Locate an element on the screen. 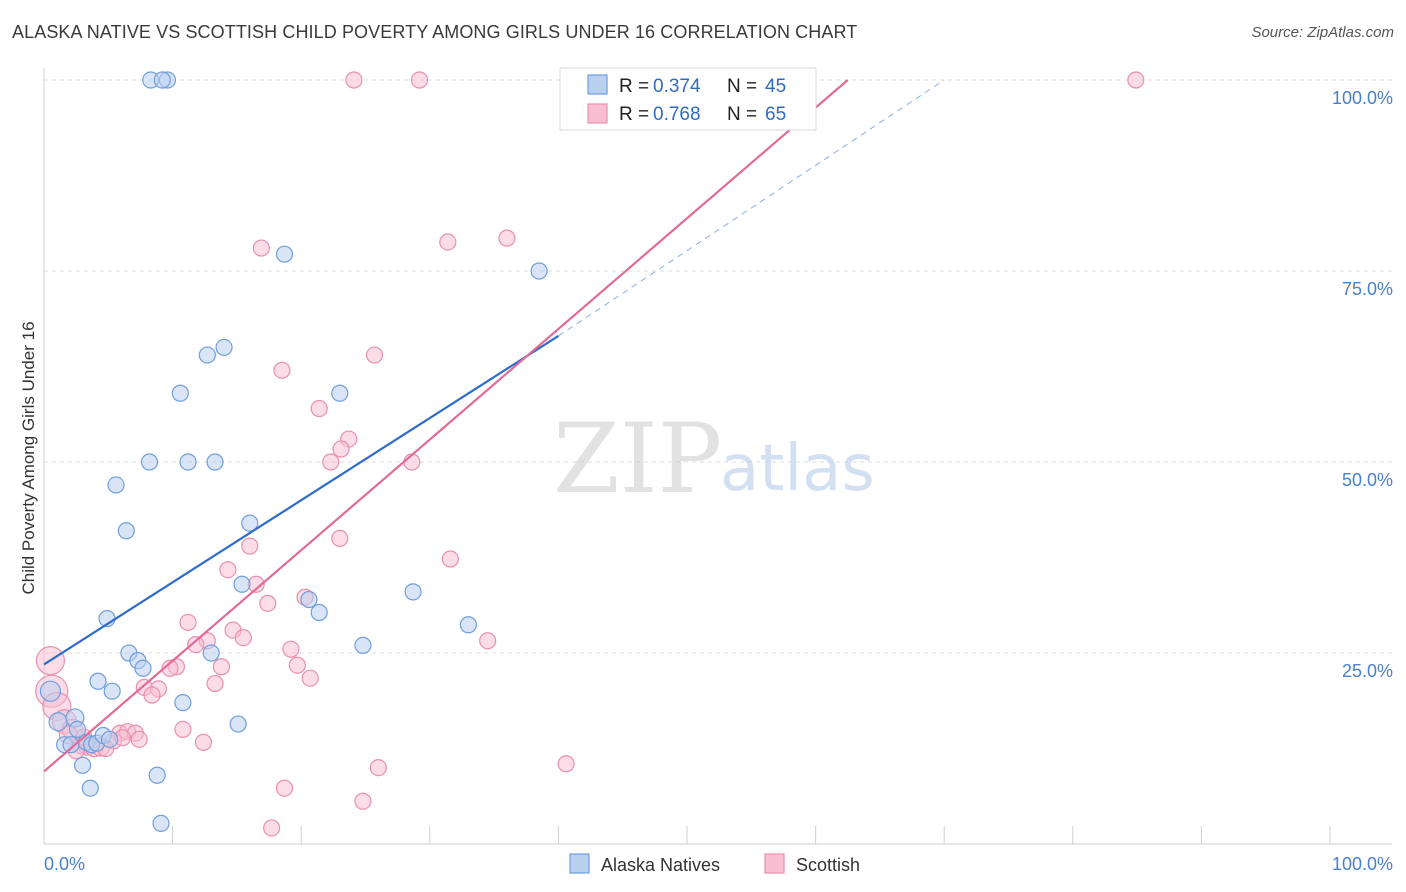 The image size is (1406, 892). legend-n-label-scottish: N = is located at coordinates (742, 114).